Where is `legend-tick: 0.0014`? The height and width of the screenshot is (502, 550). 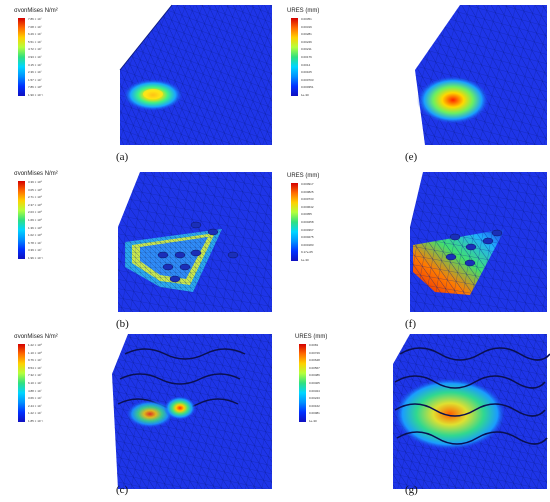 legend-tick: 0.0014 is located at coordinates (306, 64).